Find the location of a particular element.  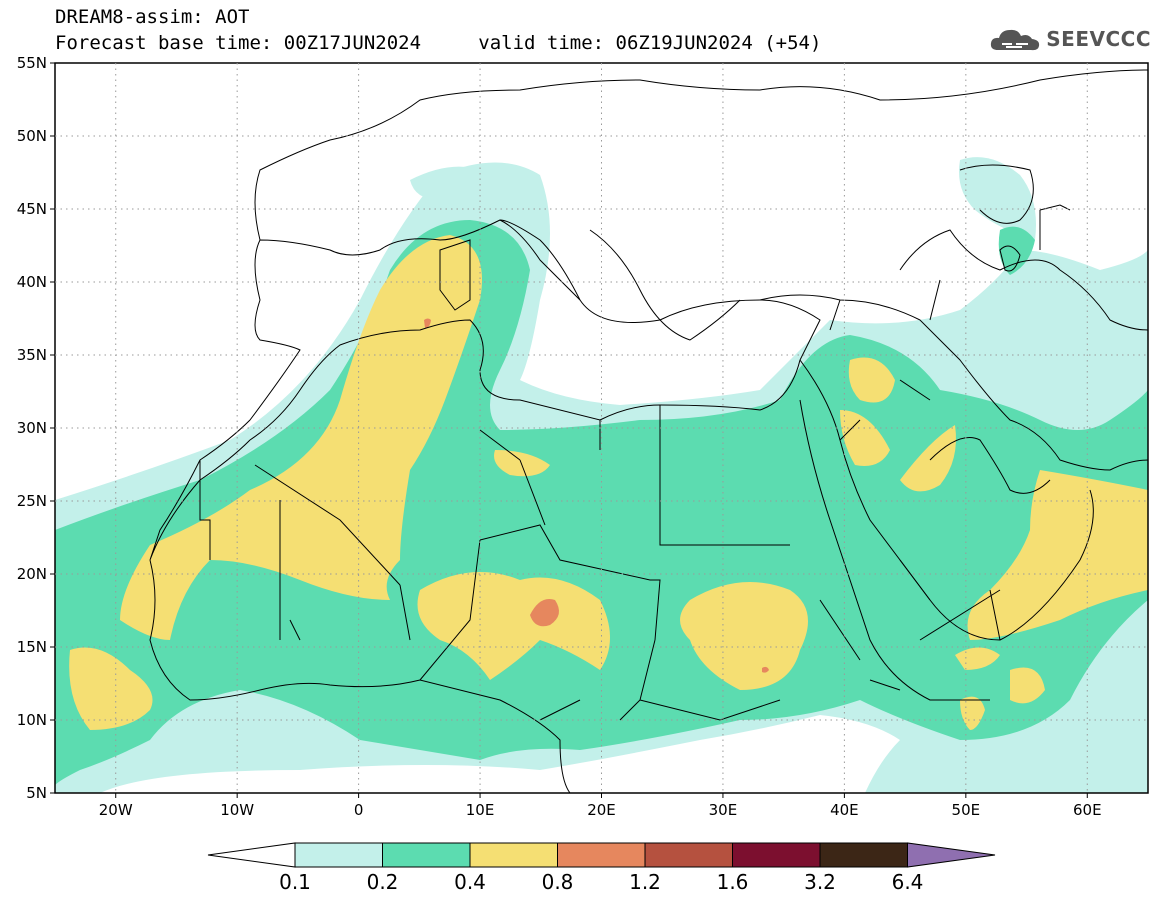

lon-tick-label: 40E is located at coordinates (844, 810).